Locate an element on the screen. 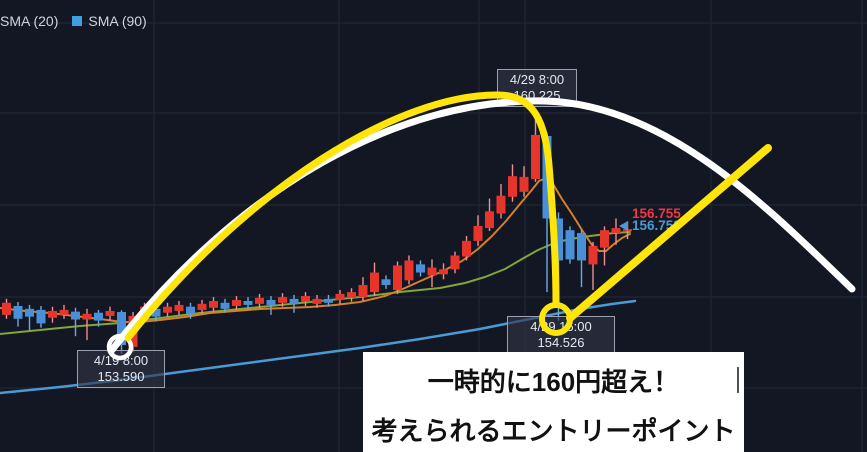  caption-banner: 一時的に160円超え！ 考えられるエントリーポイントは？ is located at coordinates (553, 402).